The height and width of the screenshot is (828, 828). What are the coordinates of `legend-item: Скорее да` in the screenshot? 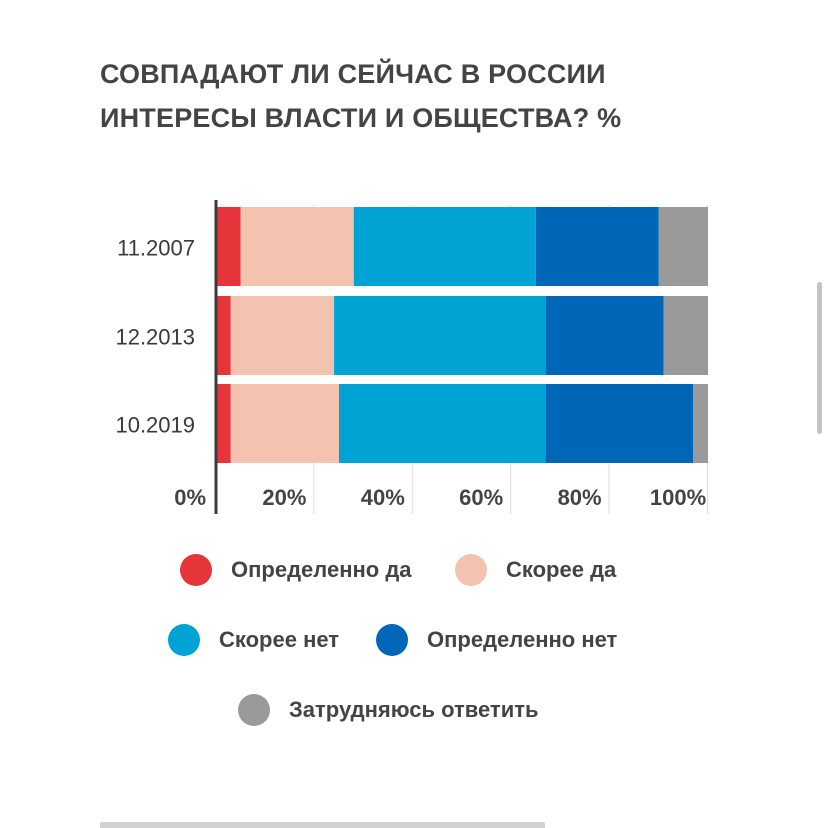 It's located at (535, 570).